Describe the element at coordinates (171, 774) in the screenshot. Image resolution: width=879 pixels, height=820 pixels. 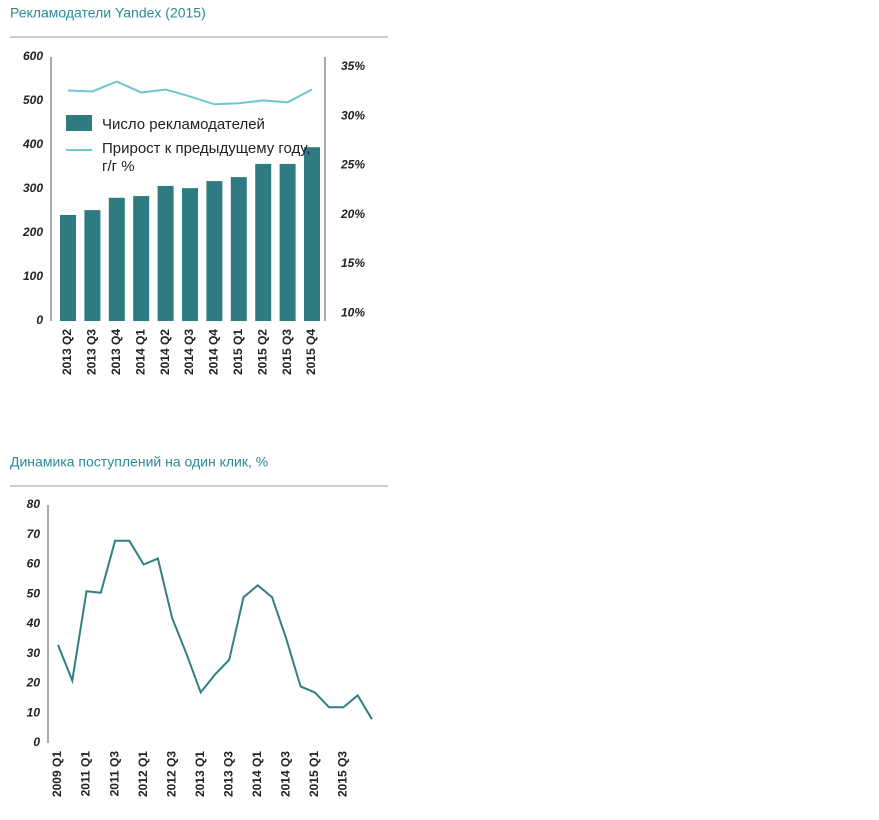
I see `x-tick-label: 2012 Q3` at that location.